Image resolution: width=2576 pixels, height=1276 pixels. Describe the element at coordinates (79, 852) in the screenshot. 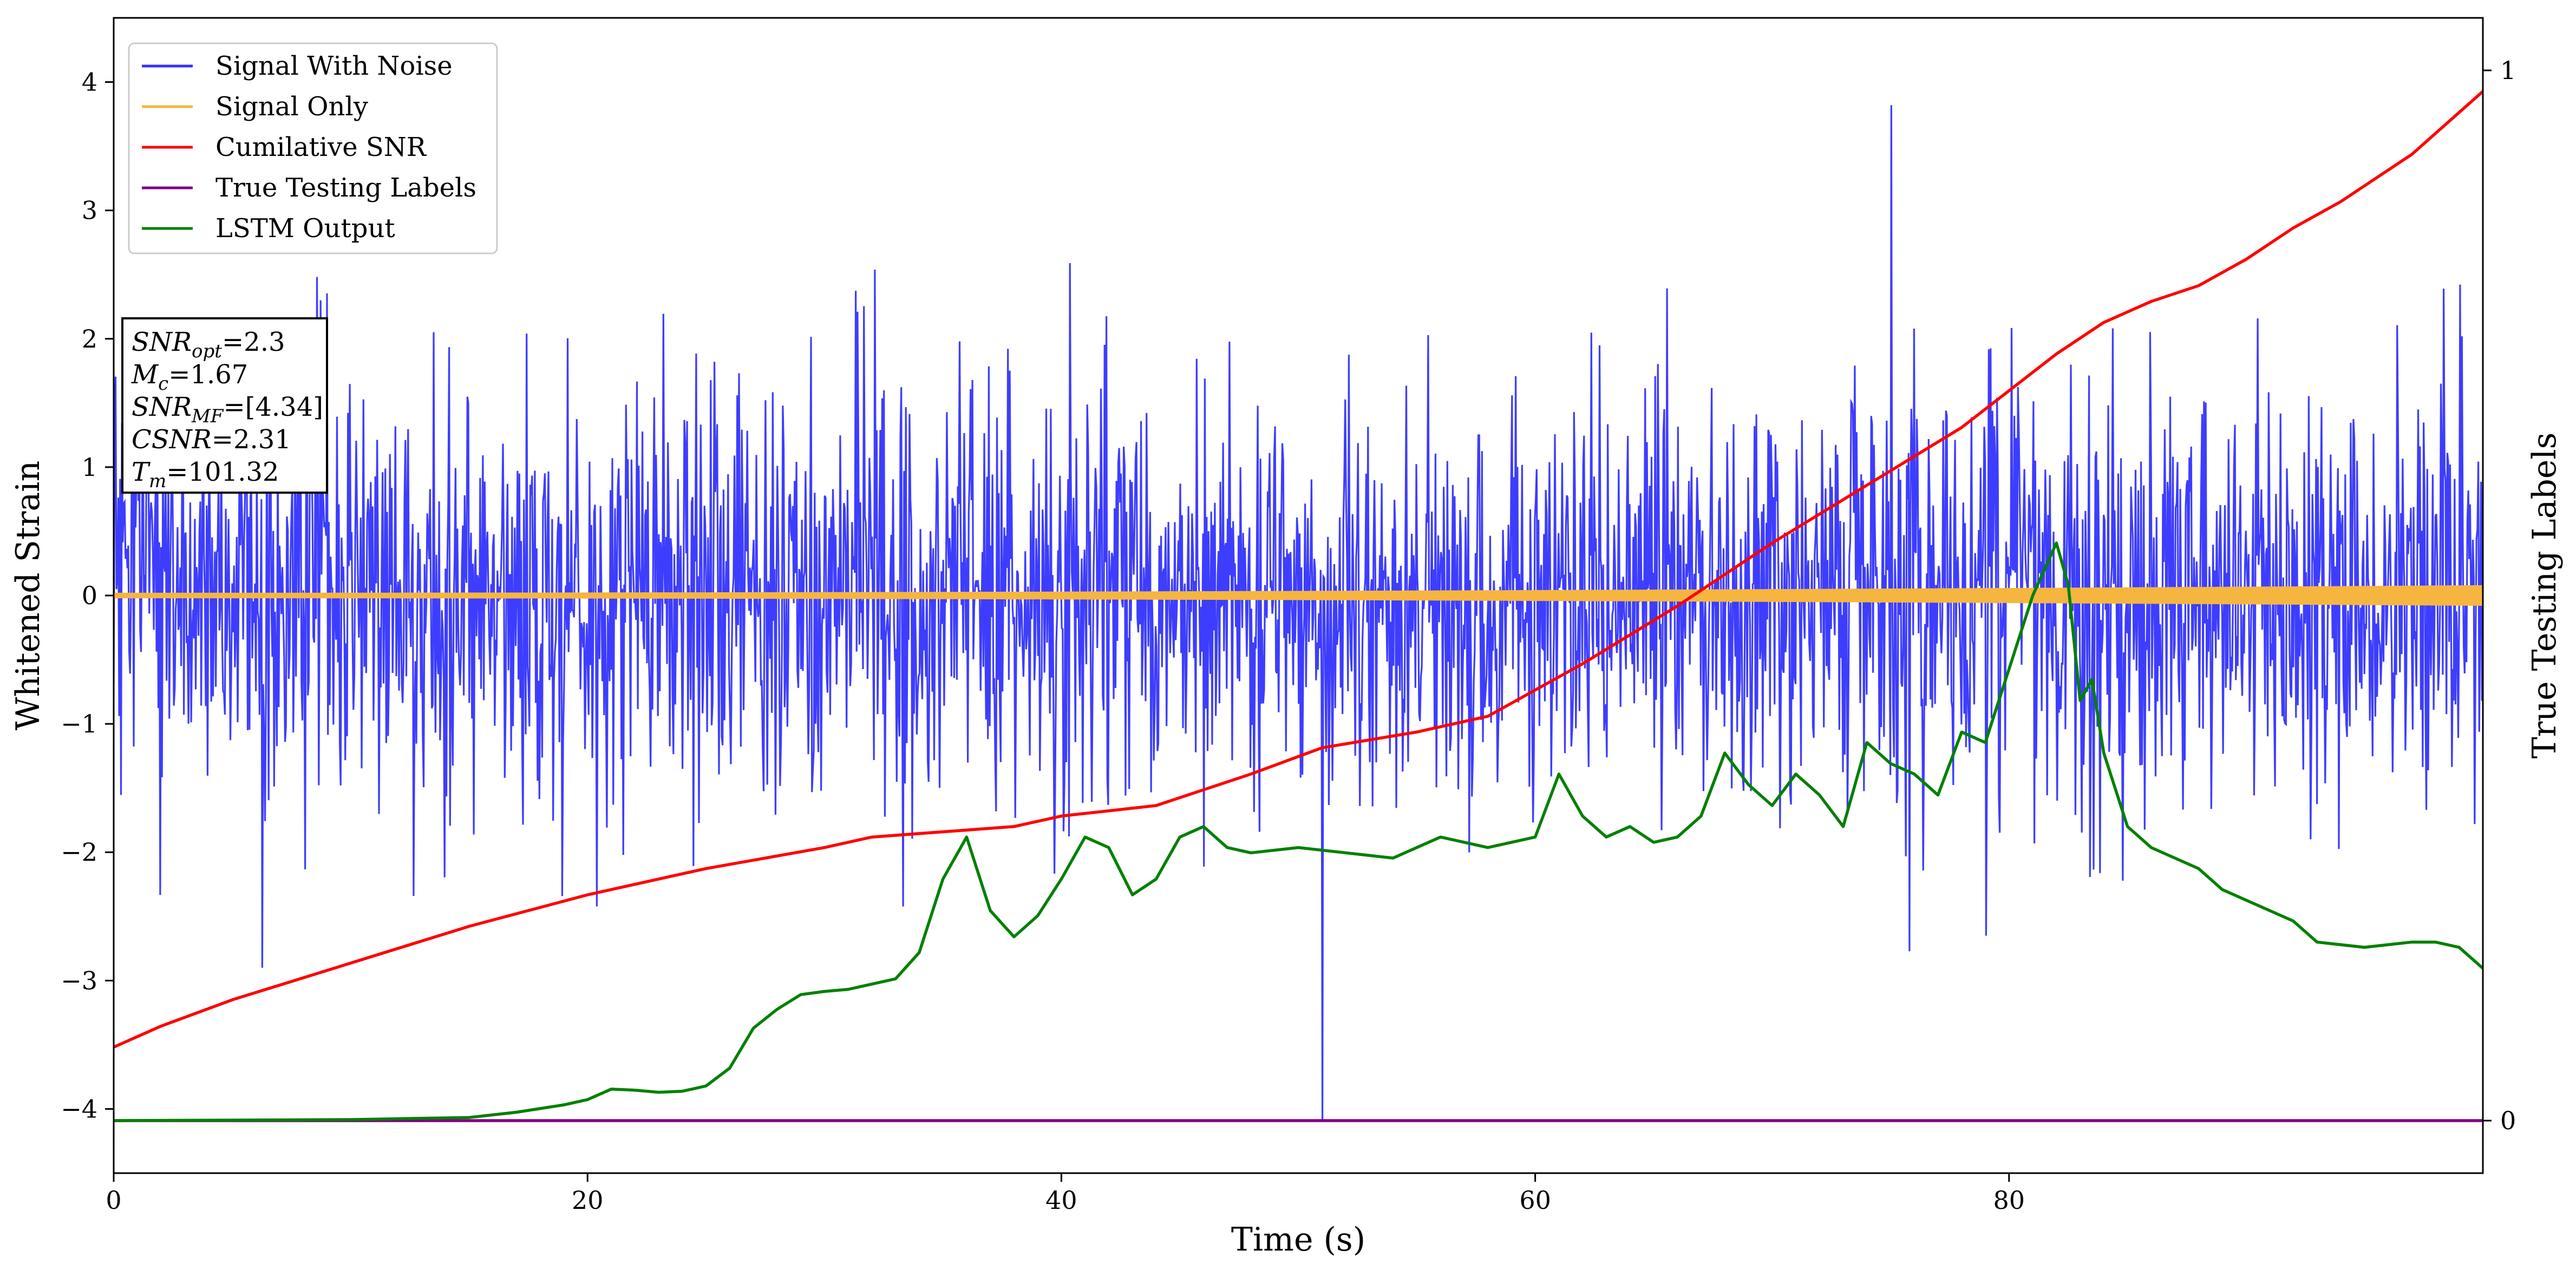

I see `y-tick-label: −2` at that location.